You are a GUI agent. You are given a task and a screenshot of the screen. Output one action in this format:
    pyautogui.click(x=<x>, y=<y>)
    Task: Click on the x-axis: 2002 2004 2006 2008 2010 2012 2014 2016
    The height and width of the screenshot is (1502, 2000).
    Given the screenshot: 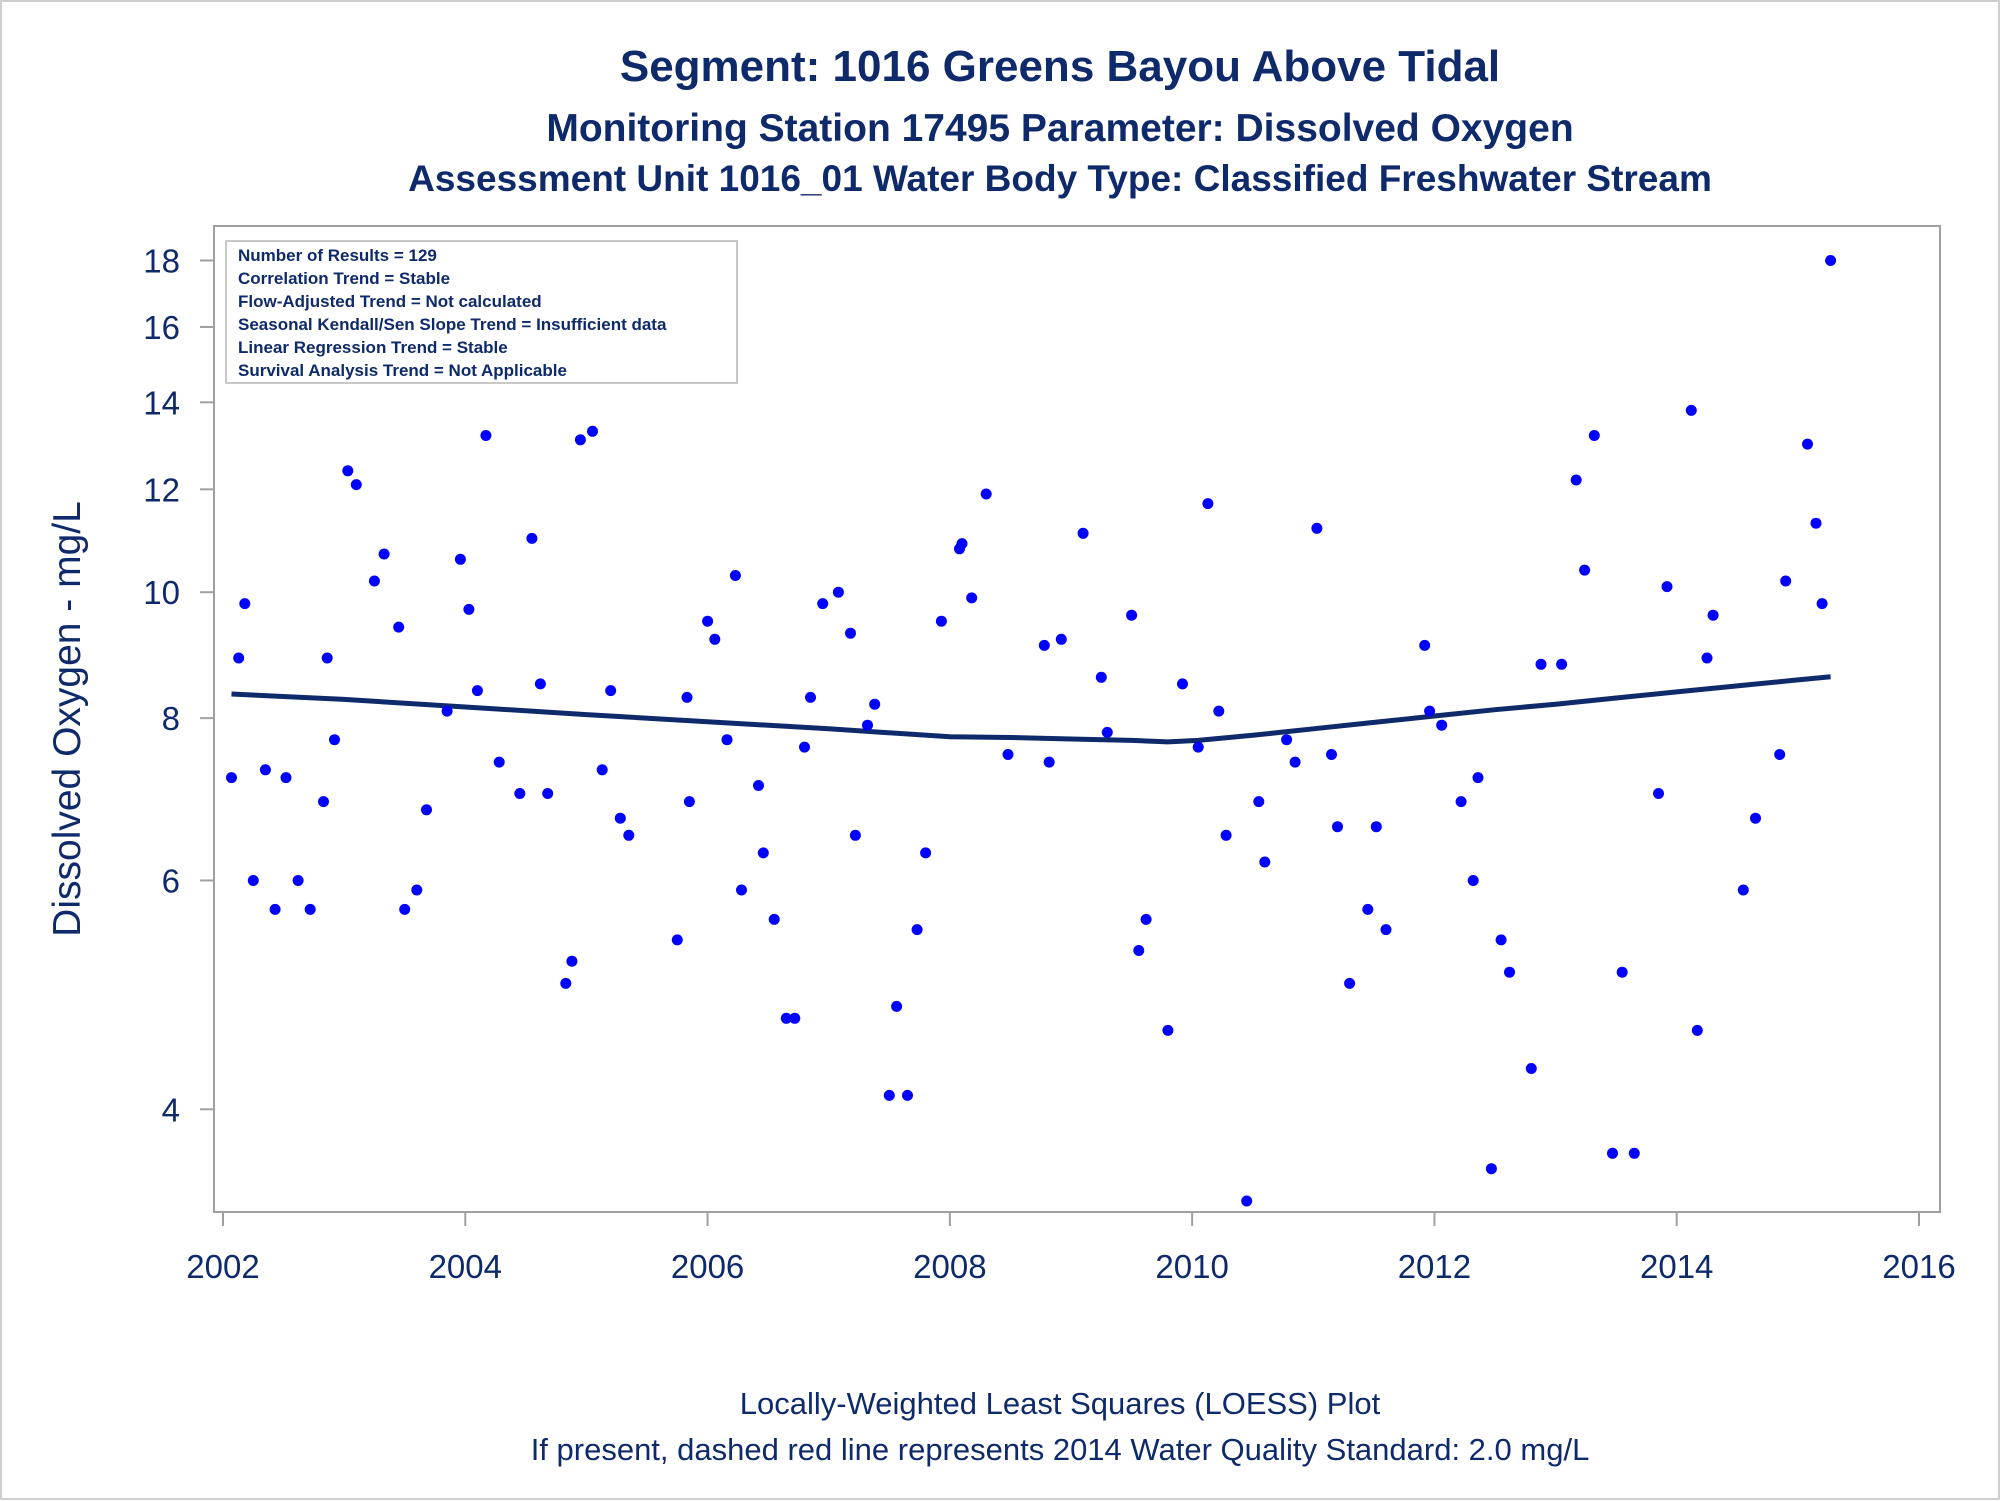 What is the action you would take?
    pyautogui.click(x=1071, y=1248)
    